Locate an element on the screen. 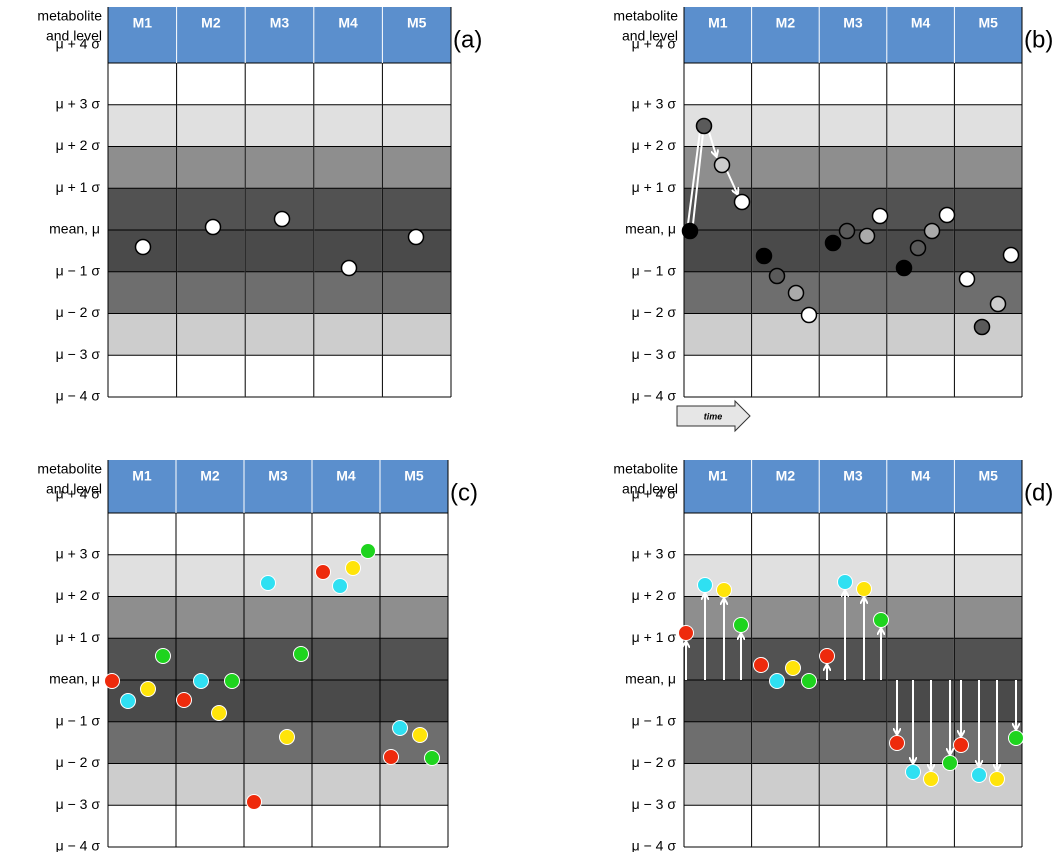 The height and width of the screenshot is (852, 1061). time-arrow: time is located at coordinates (713, 416).